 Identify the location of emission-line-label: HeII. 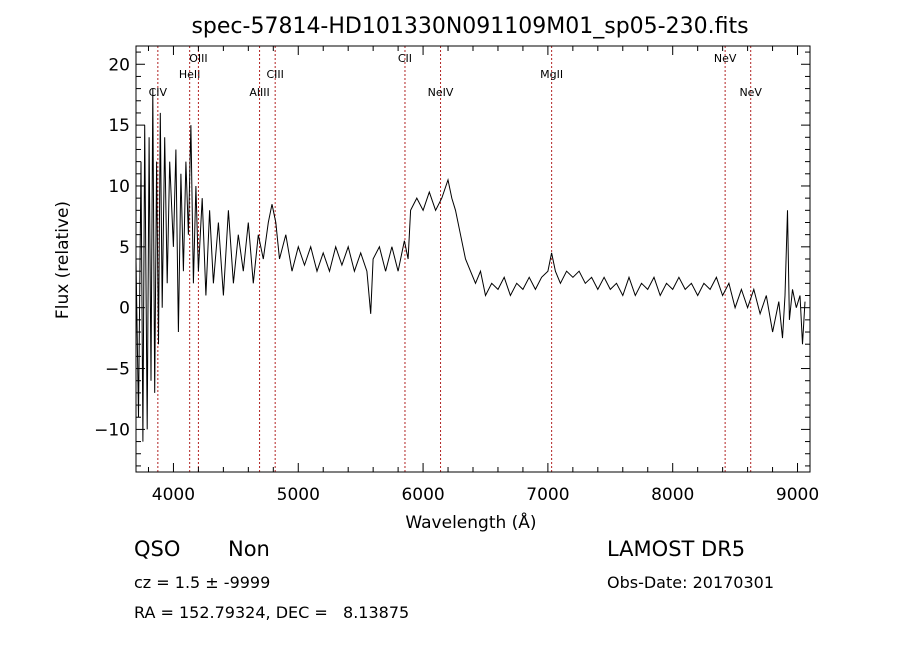
(190, 74).